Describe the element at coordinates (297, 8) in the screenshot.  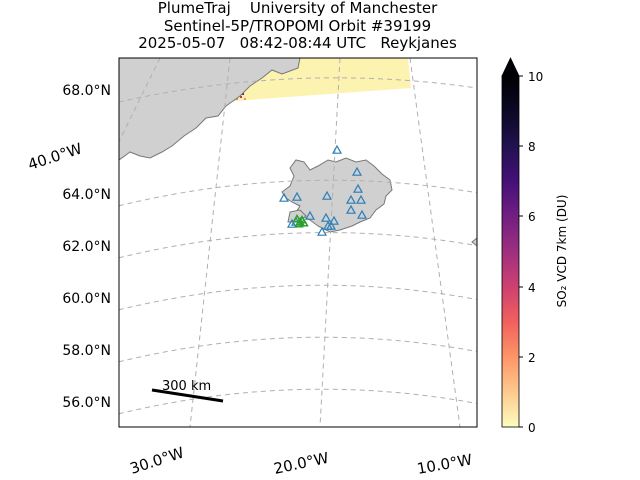
I see `title-line-1: PlumeTraj University of Manchester` at that location.